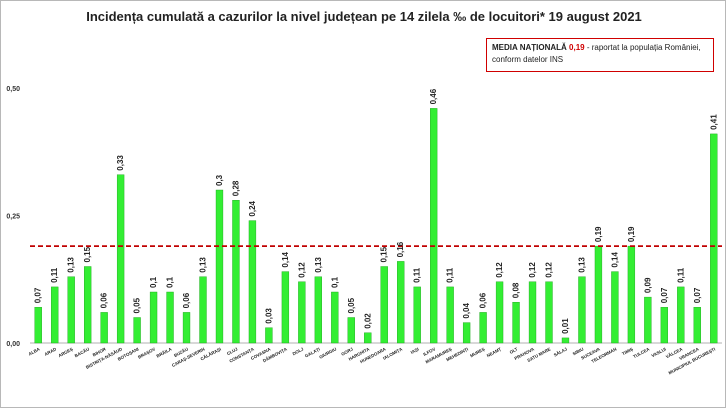 The image size is (728, 410). Describe the element at coordinates (165, 352) in the screenshot. I see `category-label: BRĂILA` at that location.